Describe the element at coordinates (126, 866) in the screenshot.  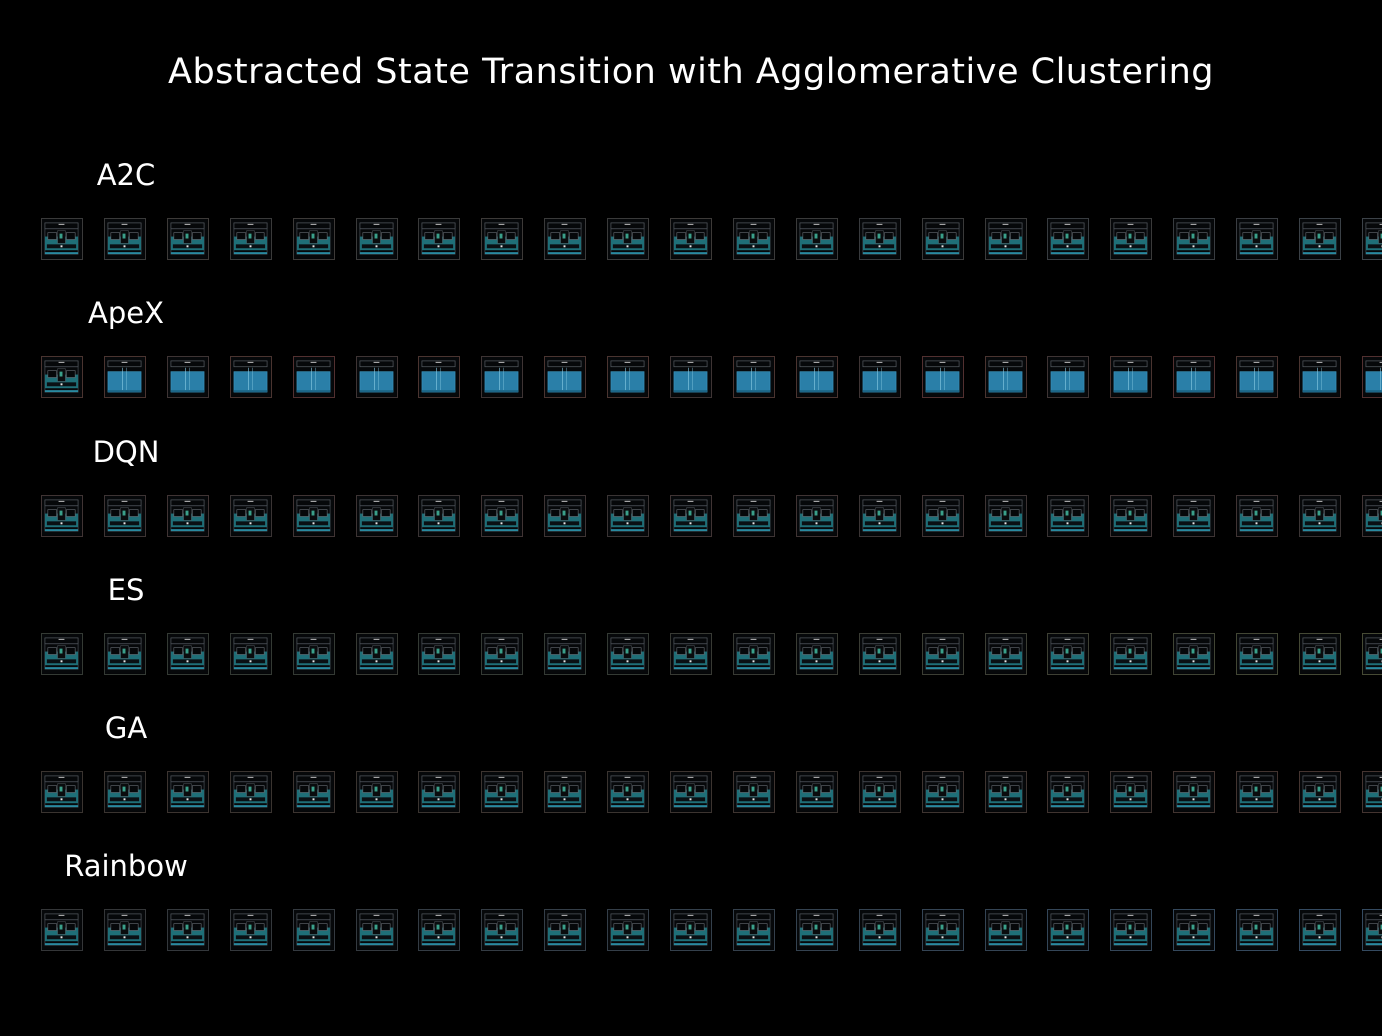
I see `row-label: Rainbow` at that location.